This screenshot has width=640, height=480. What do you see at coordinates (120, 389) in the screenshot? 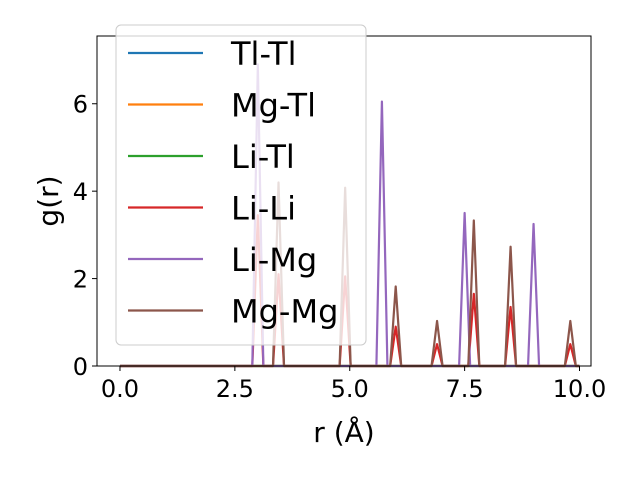
I see `x-tick-label: 0.0` at bounding box center [120, 389].